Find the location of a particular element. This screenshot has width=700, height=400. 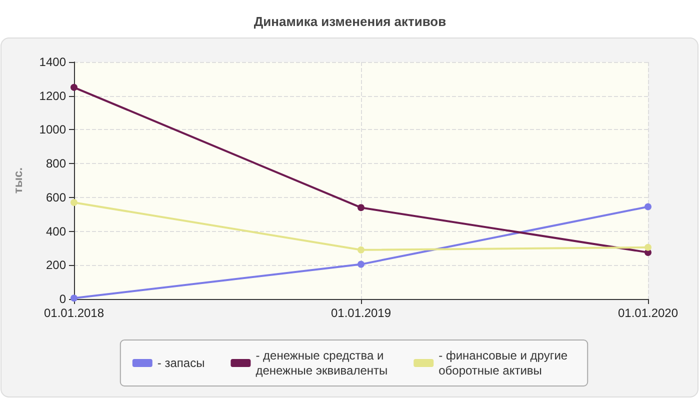

y-tick-label: 200 is located at coordinates (56, 265).